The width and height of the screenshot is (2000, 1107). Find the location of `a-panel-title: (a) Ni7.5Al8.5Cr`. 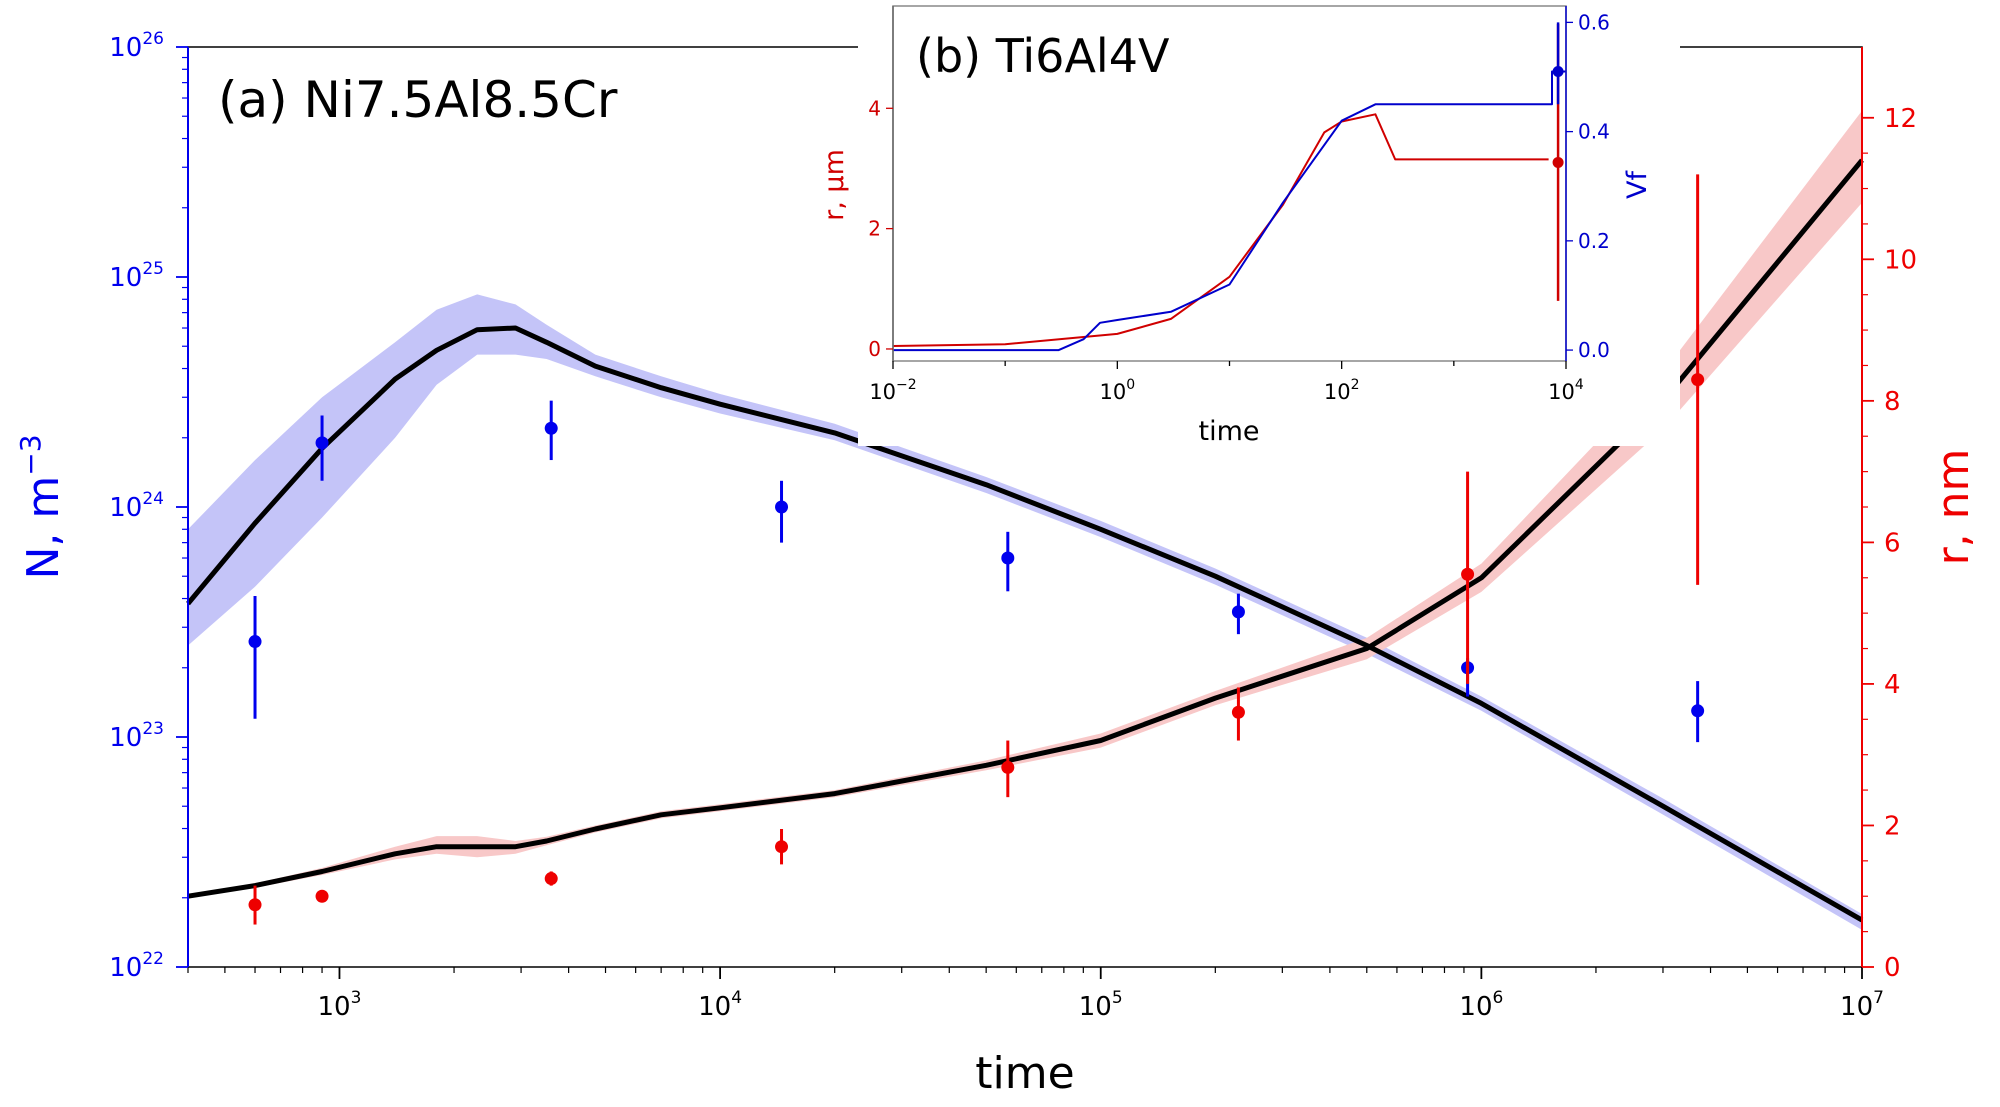

a-panel-title: (a) Ni7.5Al8.5Cr is located at coordinates (418, 100).